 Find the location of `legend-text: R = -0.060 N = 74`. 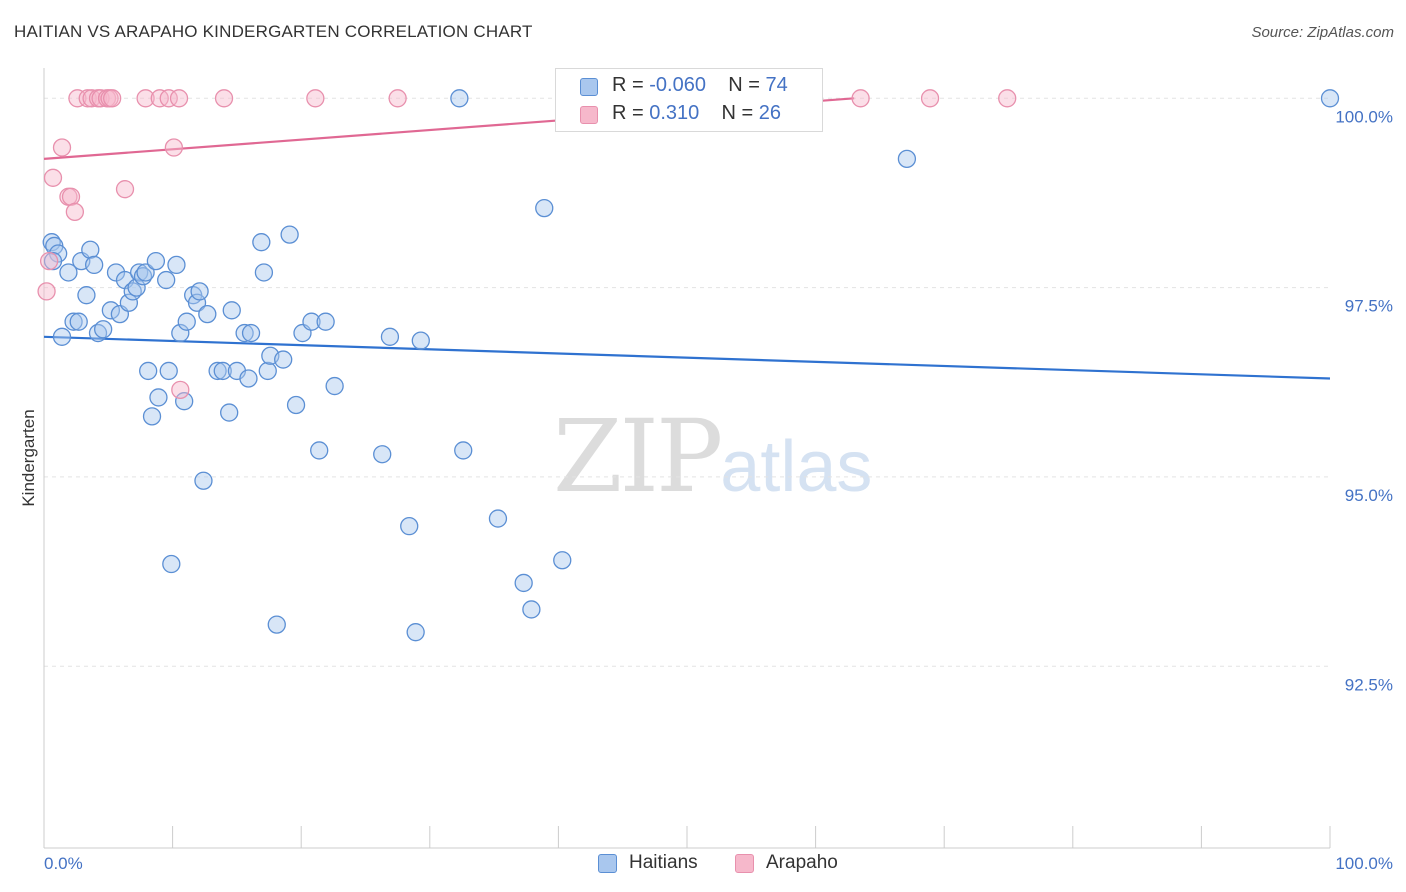

legend-text: R = -0.060 N = 74 is located at coordinates (700, 85).